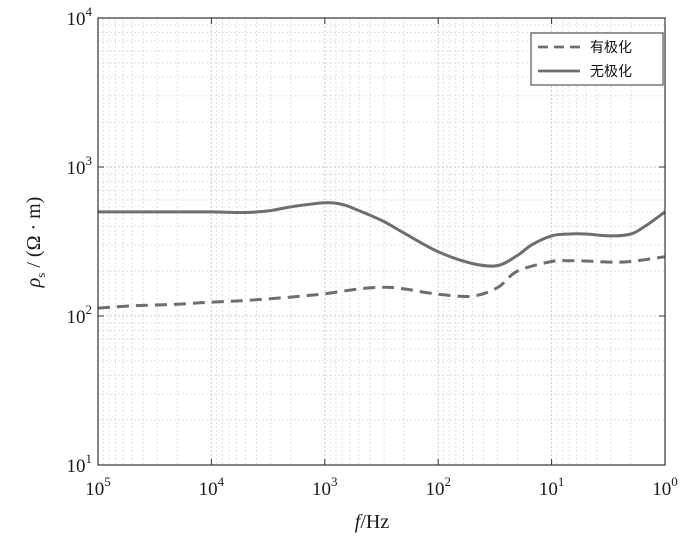 The width and height of the screenshot is (700, 542). Describe the element at coordinates (80, 17) in the screenshot. I see `y-tick-label: 10⁴` at that location.